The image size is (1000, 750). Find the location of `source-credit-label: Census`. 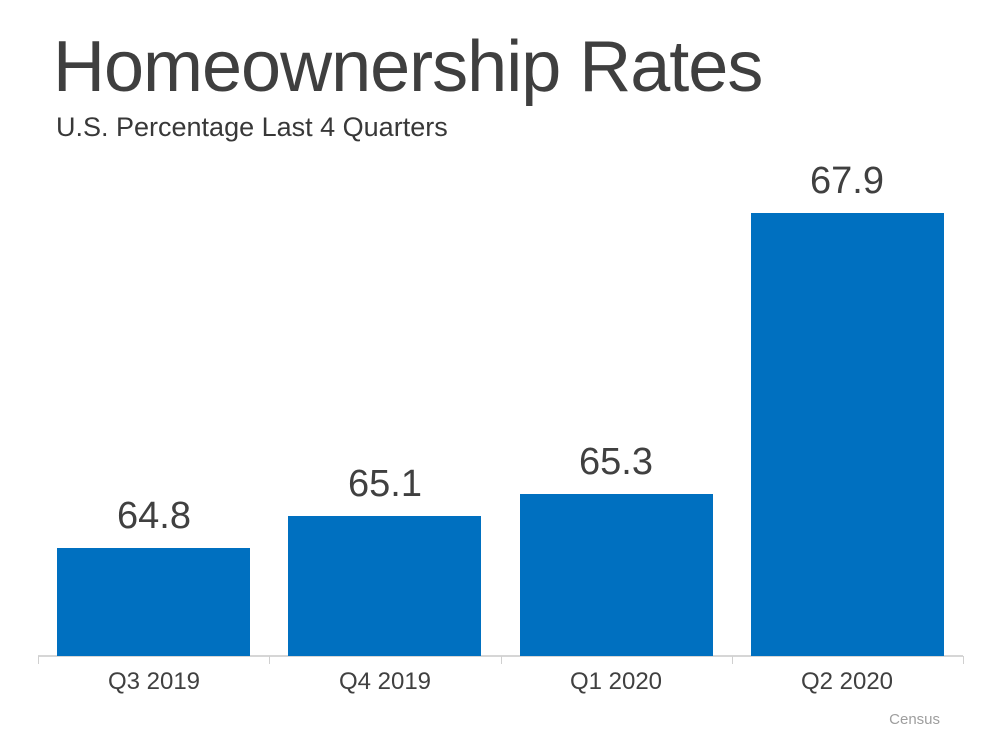

source-credit-label: Census is located at coordinates (914, 719).